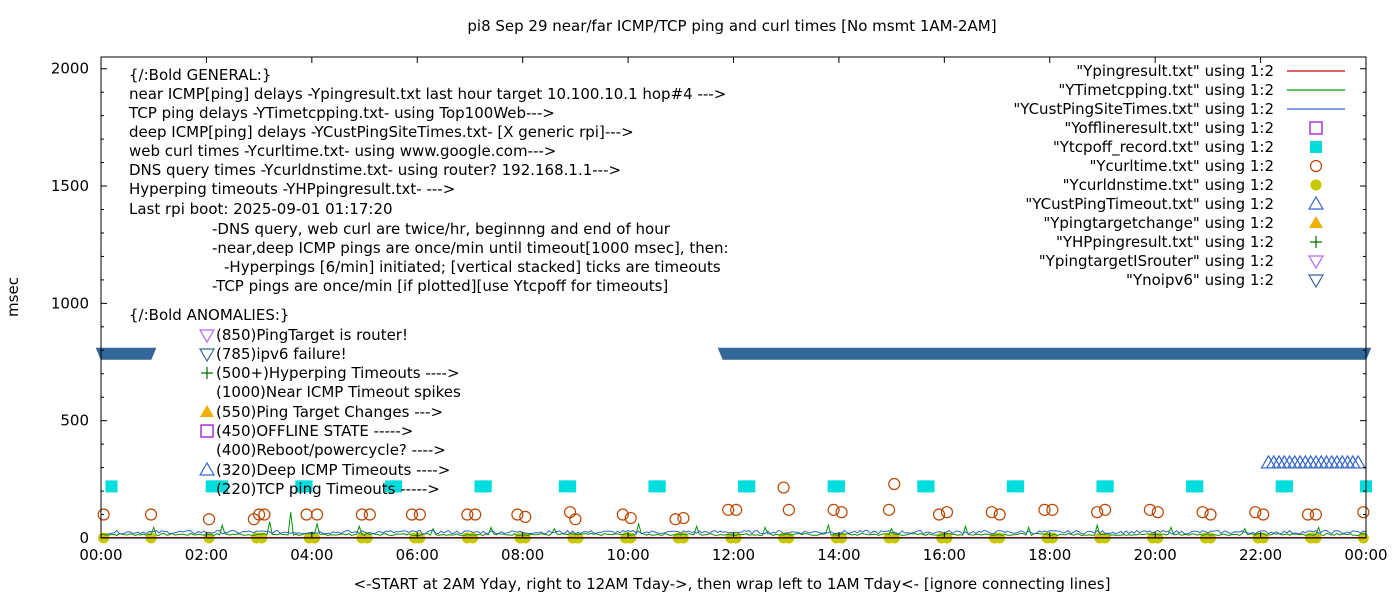 The width and height of the screenshot is (1400, 600). Describe the element at coordinates (1049, 555) in the screenshot. I see `x-tick-label: 18:00` at that location.